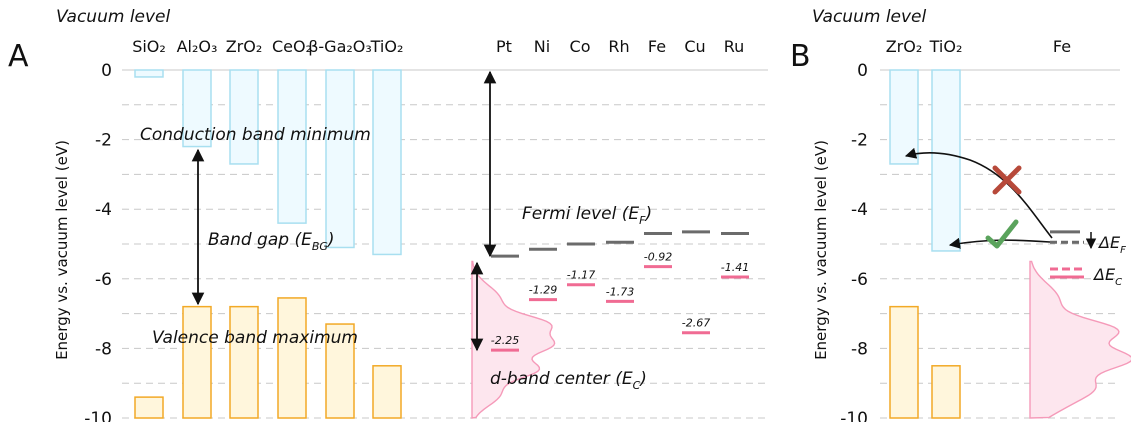 Image resolution: width=1131 pixels, height=422 pixels. I want to click on d-band-annotation: d-band center (EC), so click(568, 380).